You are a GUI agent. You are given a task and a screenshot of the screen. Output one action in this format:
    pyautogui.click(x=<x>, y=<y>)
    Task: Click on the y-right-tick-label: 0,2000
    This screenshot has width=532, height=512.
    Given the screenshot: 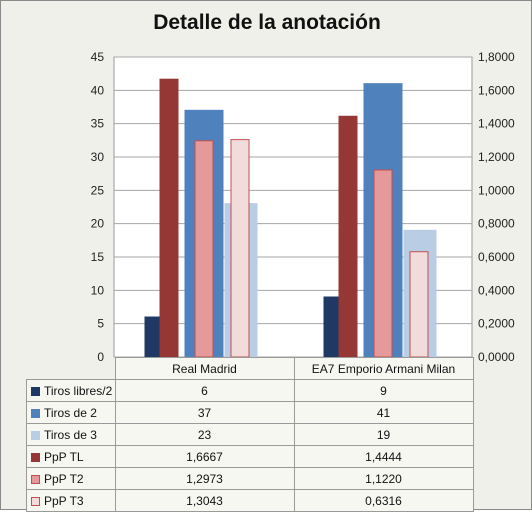 What is the action you would take?
    pyautogui.click(x=496, y=324)
    